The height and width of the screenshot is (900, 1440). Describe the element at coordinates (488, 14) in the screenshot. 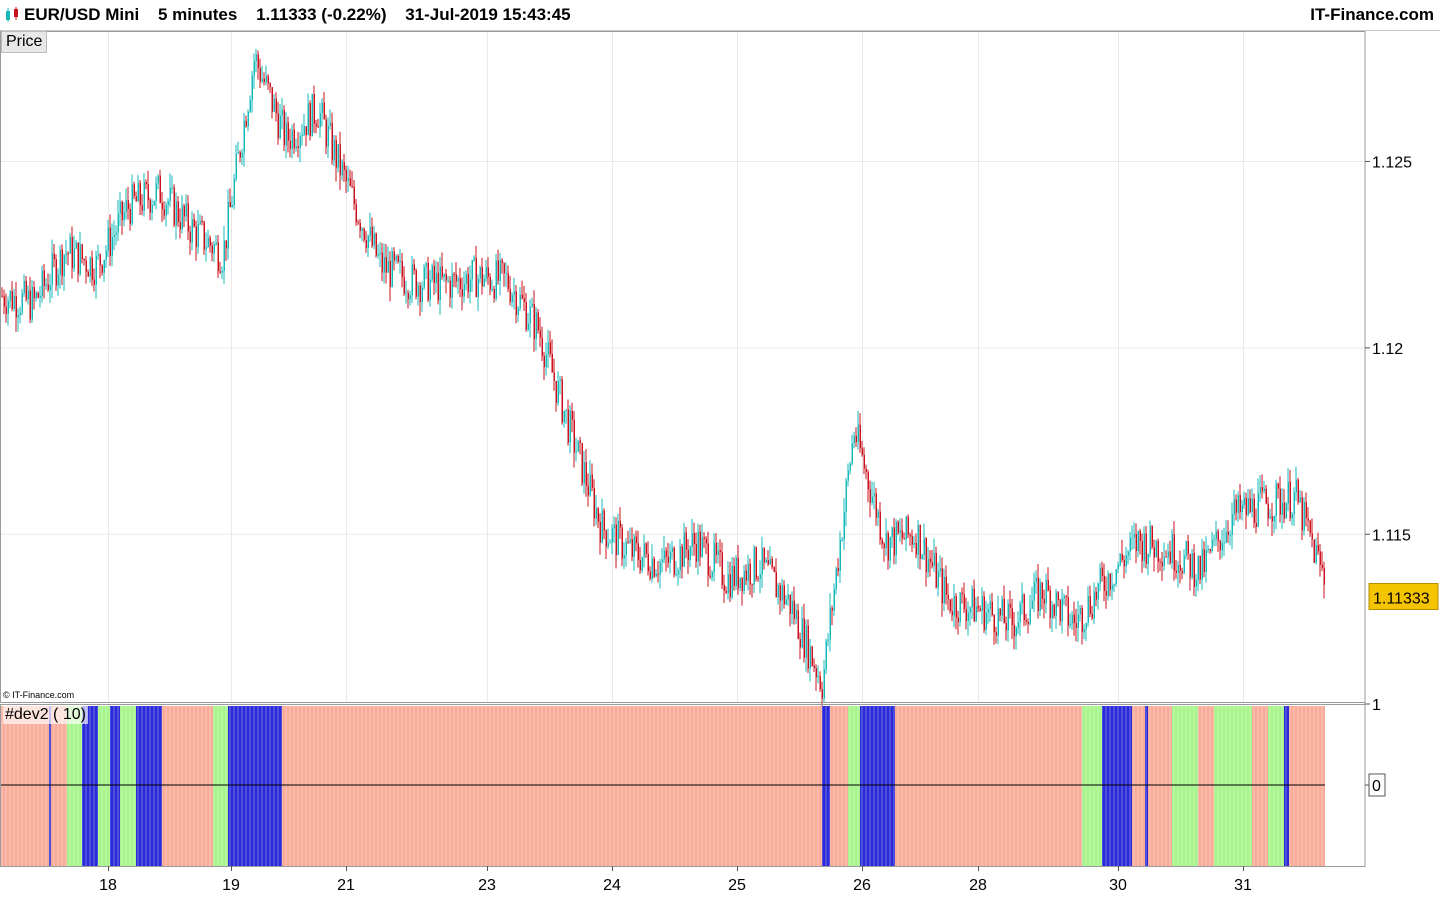

I see `chart-datetime: 31-Jul-2019 15:43:45` at that location.